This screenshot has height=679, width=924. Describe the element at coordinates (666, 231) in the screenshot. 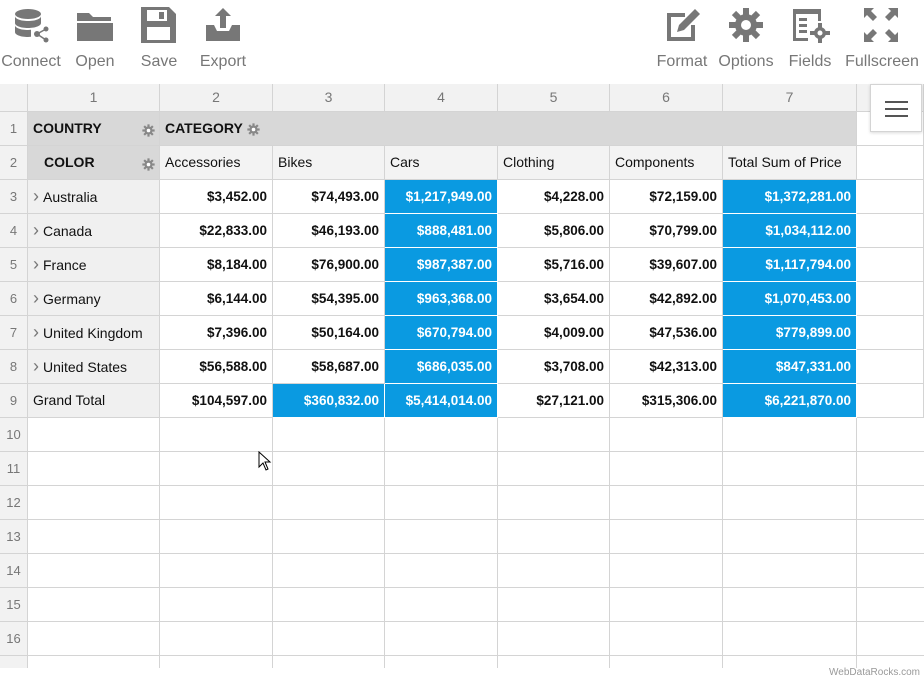

I see `value-cell: $70,799.00` at that location.